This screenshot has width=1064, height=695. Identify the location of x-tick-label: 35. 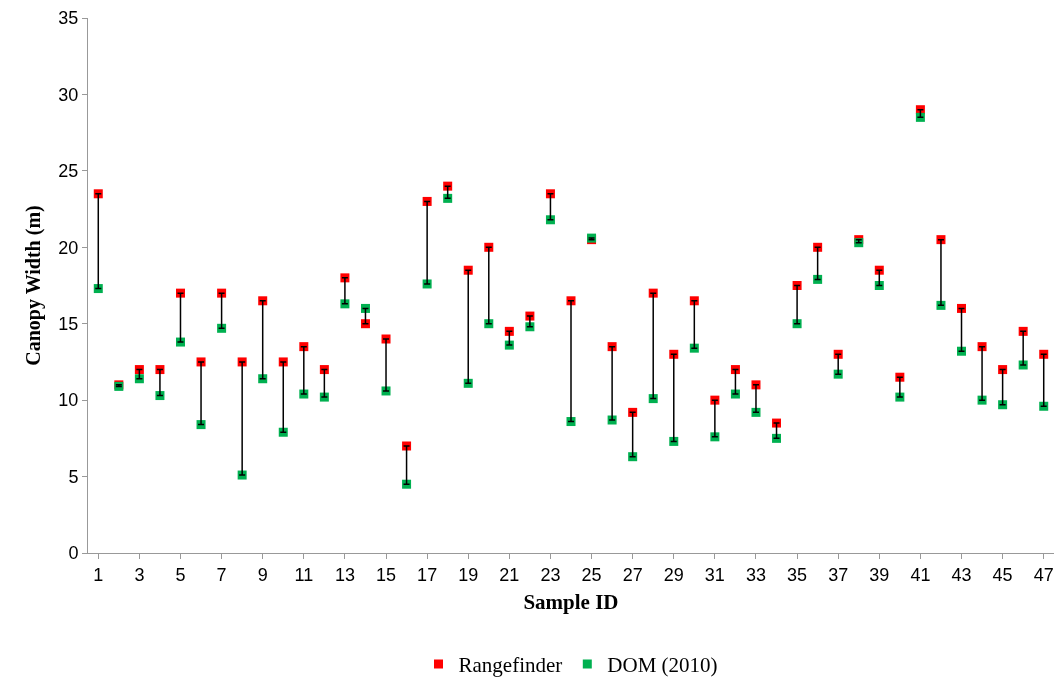
(797, 574).